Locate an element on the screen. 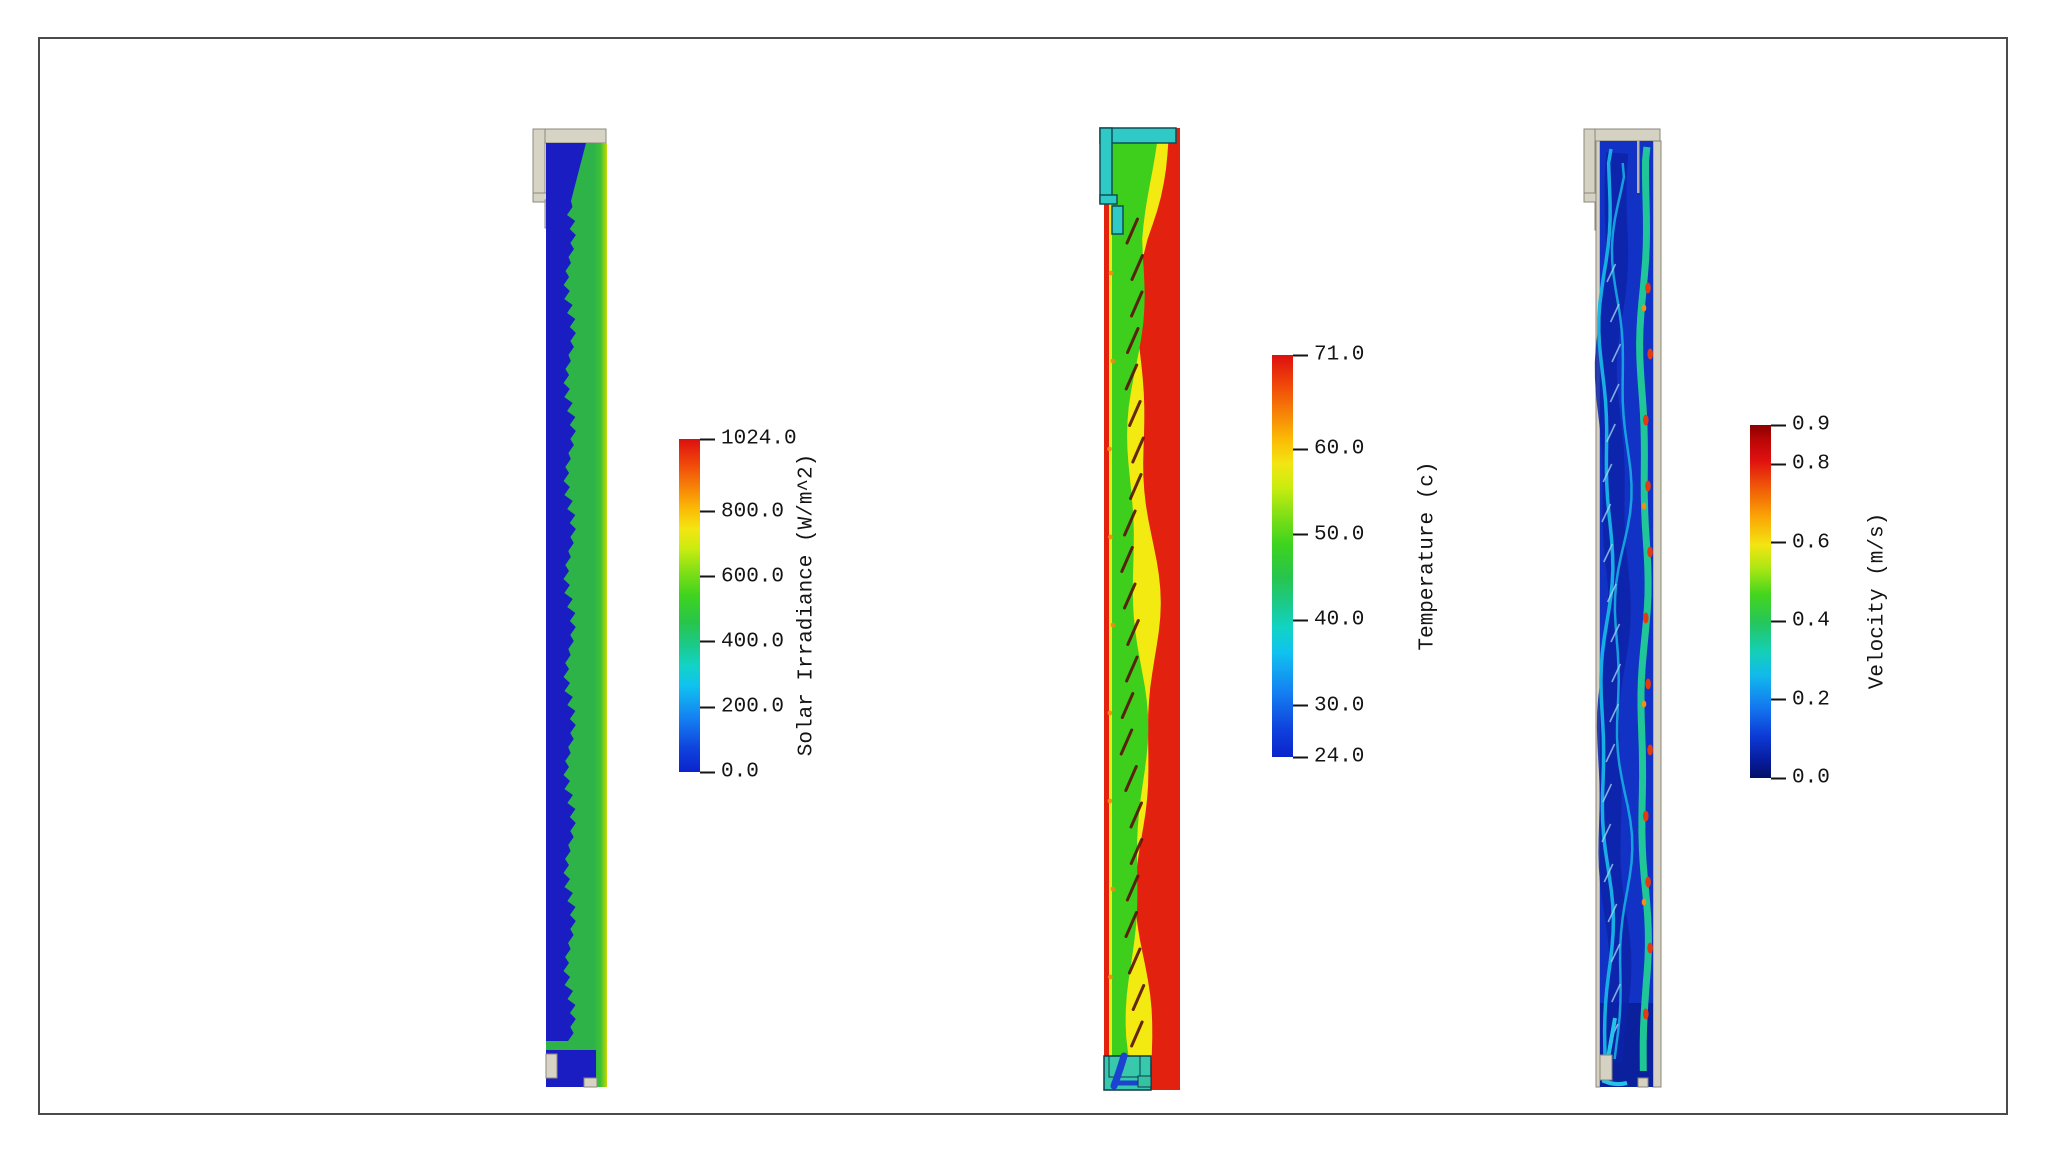 The image size is (2048, 1153). velocity-panel is located at coordinates (1622, 608).